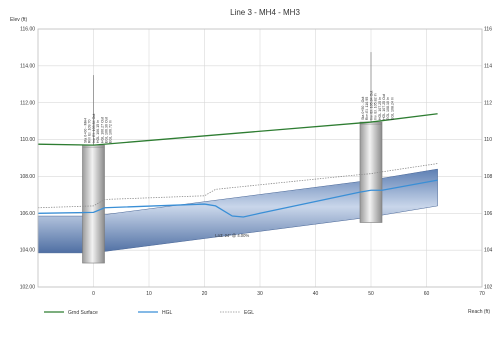 This screenshot has height=341, width=501. I want to click on legend-label: Grnd Surface, so click(83, 313).